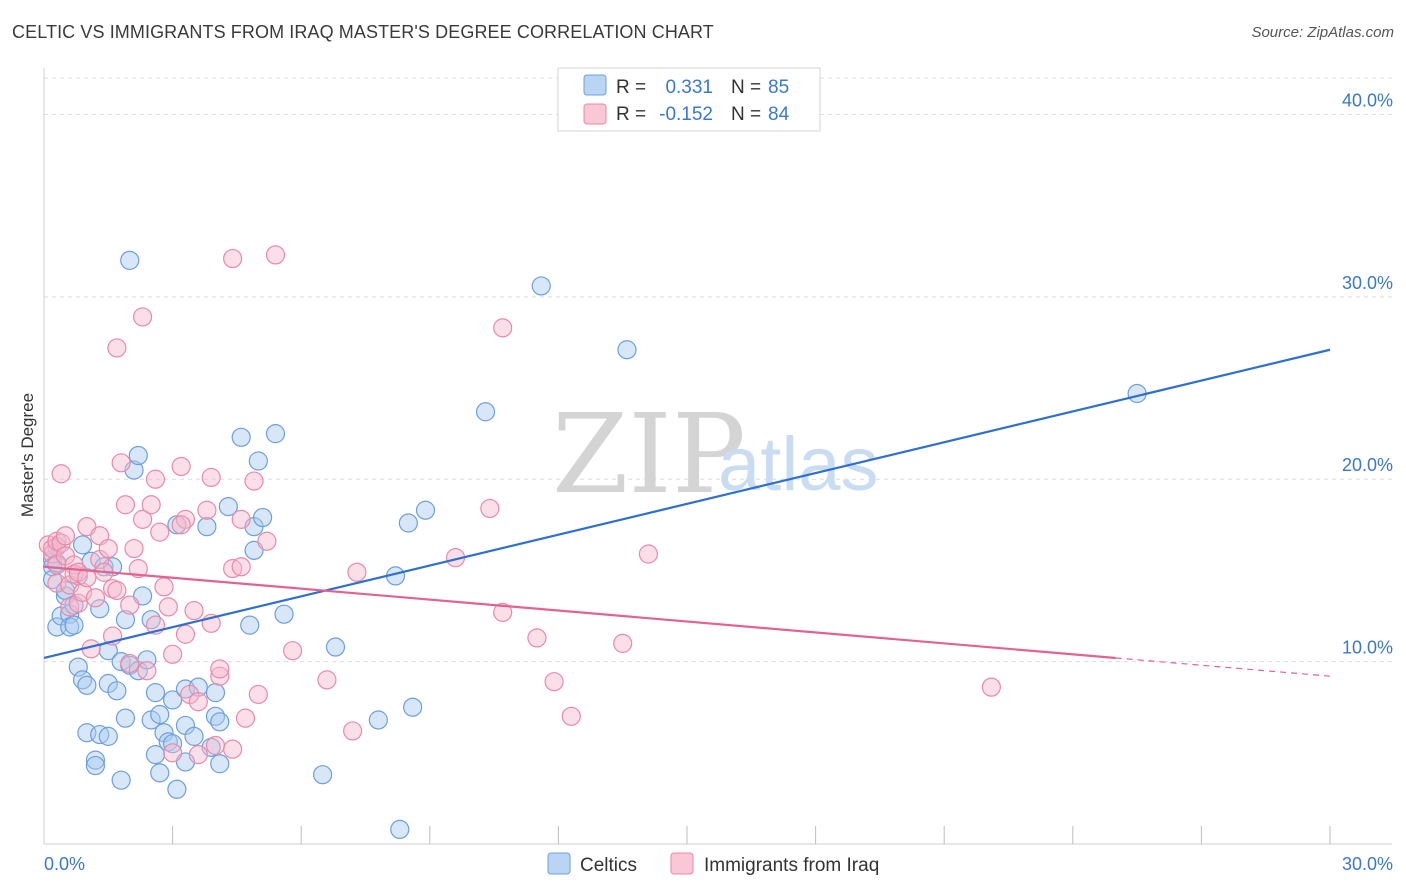 The height and width of the screenshot is (892, 1406). I want to click on series-legend: Celtics Immigrants from Iraq, so click(713, 864).